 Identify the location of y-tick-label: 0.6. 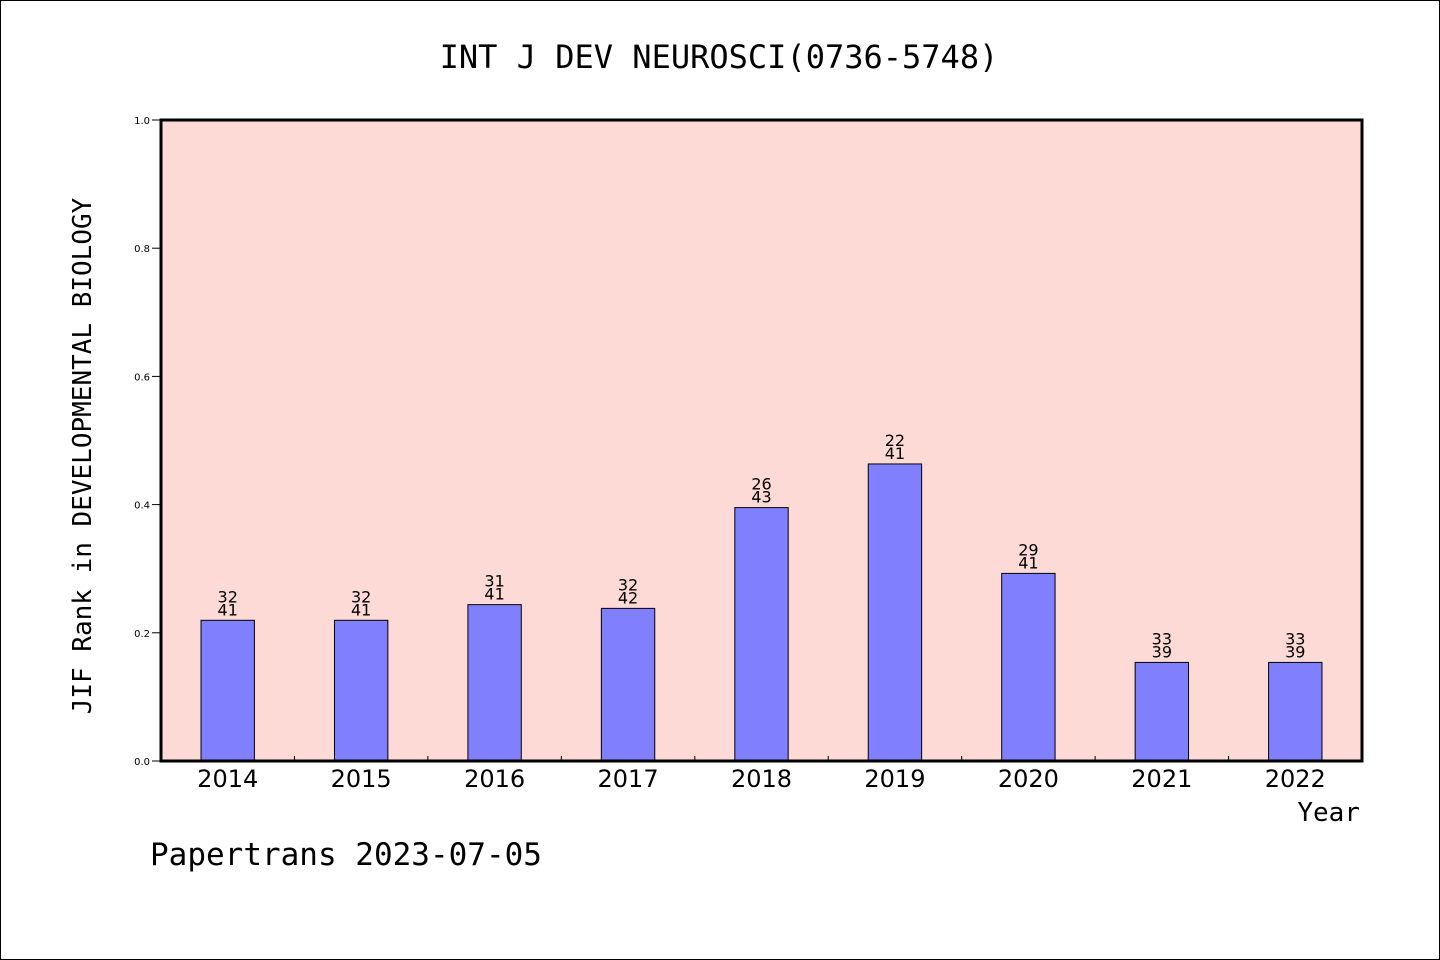
(142, 377).